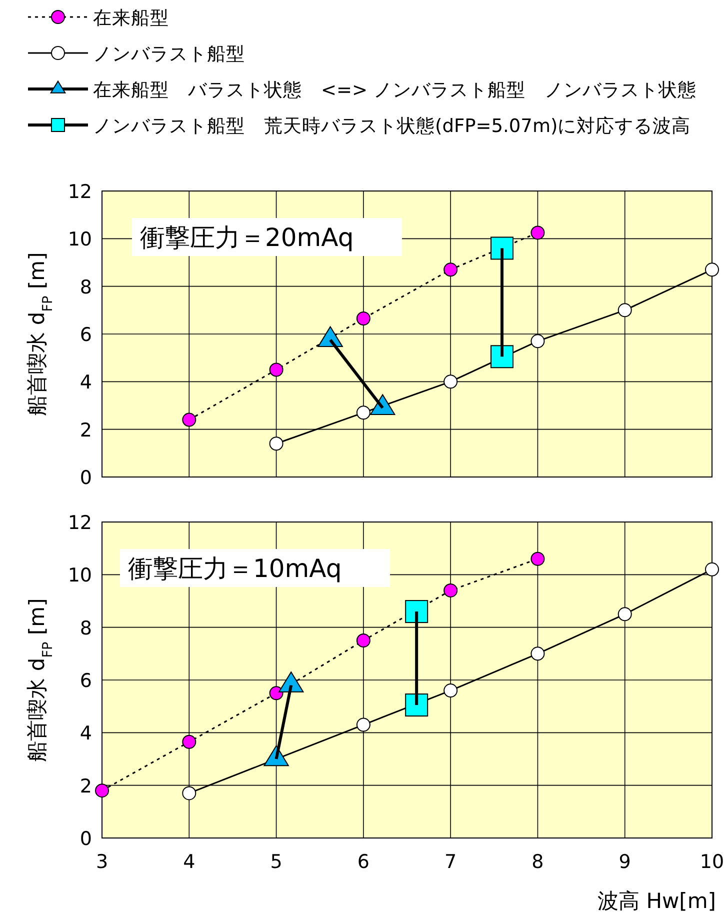 This screenshot has height=919, width=728. I want to click on x-tick-label: 9, so click(624, 862).